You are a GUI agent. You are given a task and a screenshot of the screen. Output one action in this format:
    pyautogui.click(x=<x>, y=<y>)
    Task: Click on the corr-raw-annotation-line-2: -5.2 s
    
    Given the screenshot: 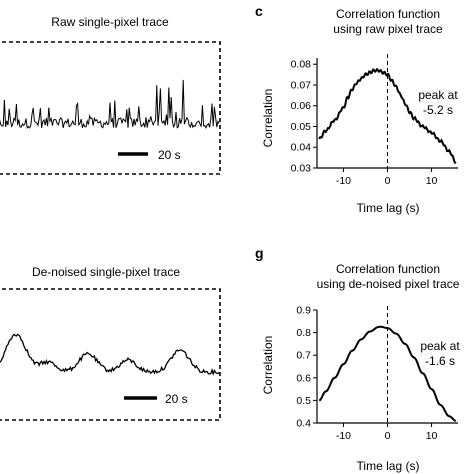 What is the action you would take?
    pyautogui.click(x=438, y=110)
    